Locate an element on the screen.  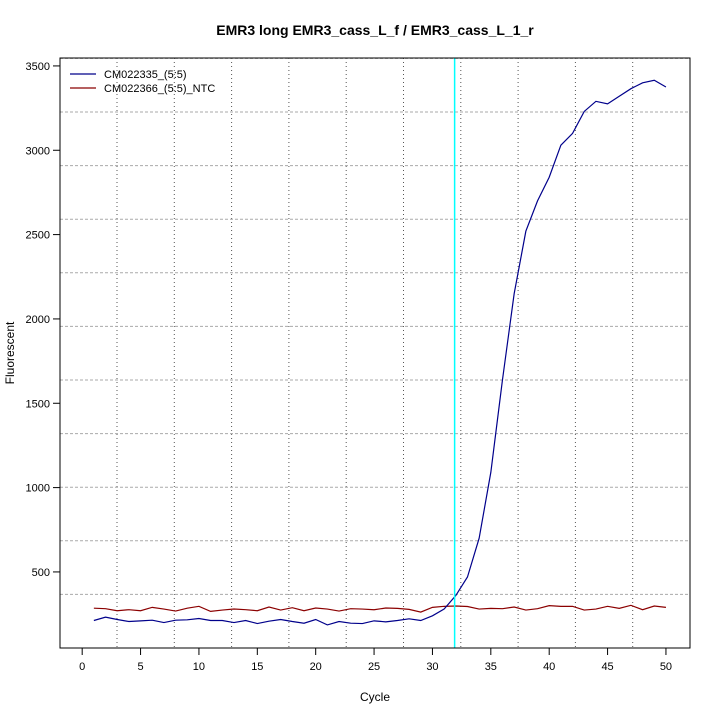
legend-label: CM022335_(5:5) is located at coordinates (145, 75).